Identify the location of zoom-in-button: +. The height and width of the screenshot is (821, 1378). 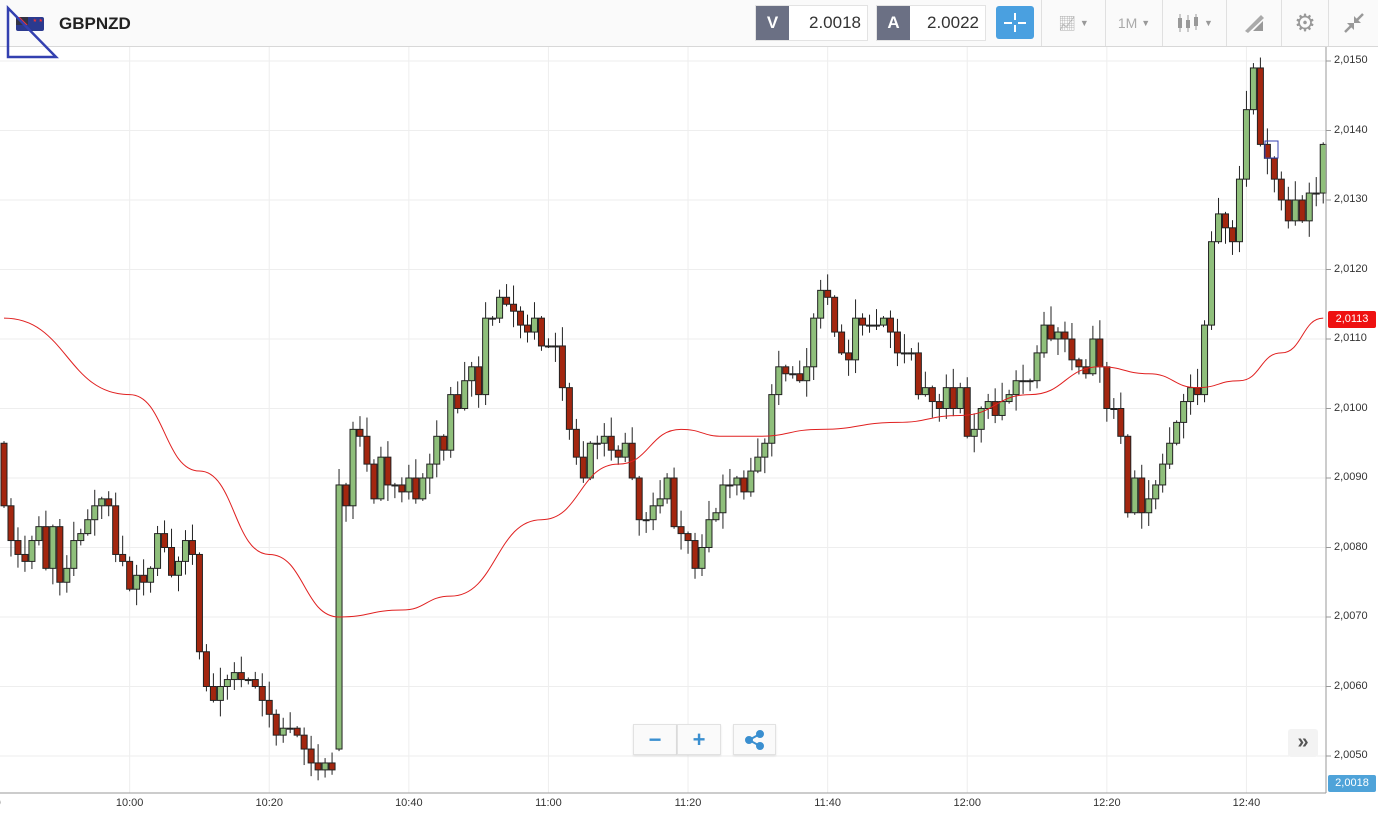
(699, 739).